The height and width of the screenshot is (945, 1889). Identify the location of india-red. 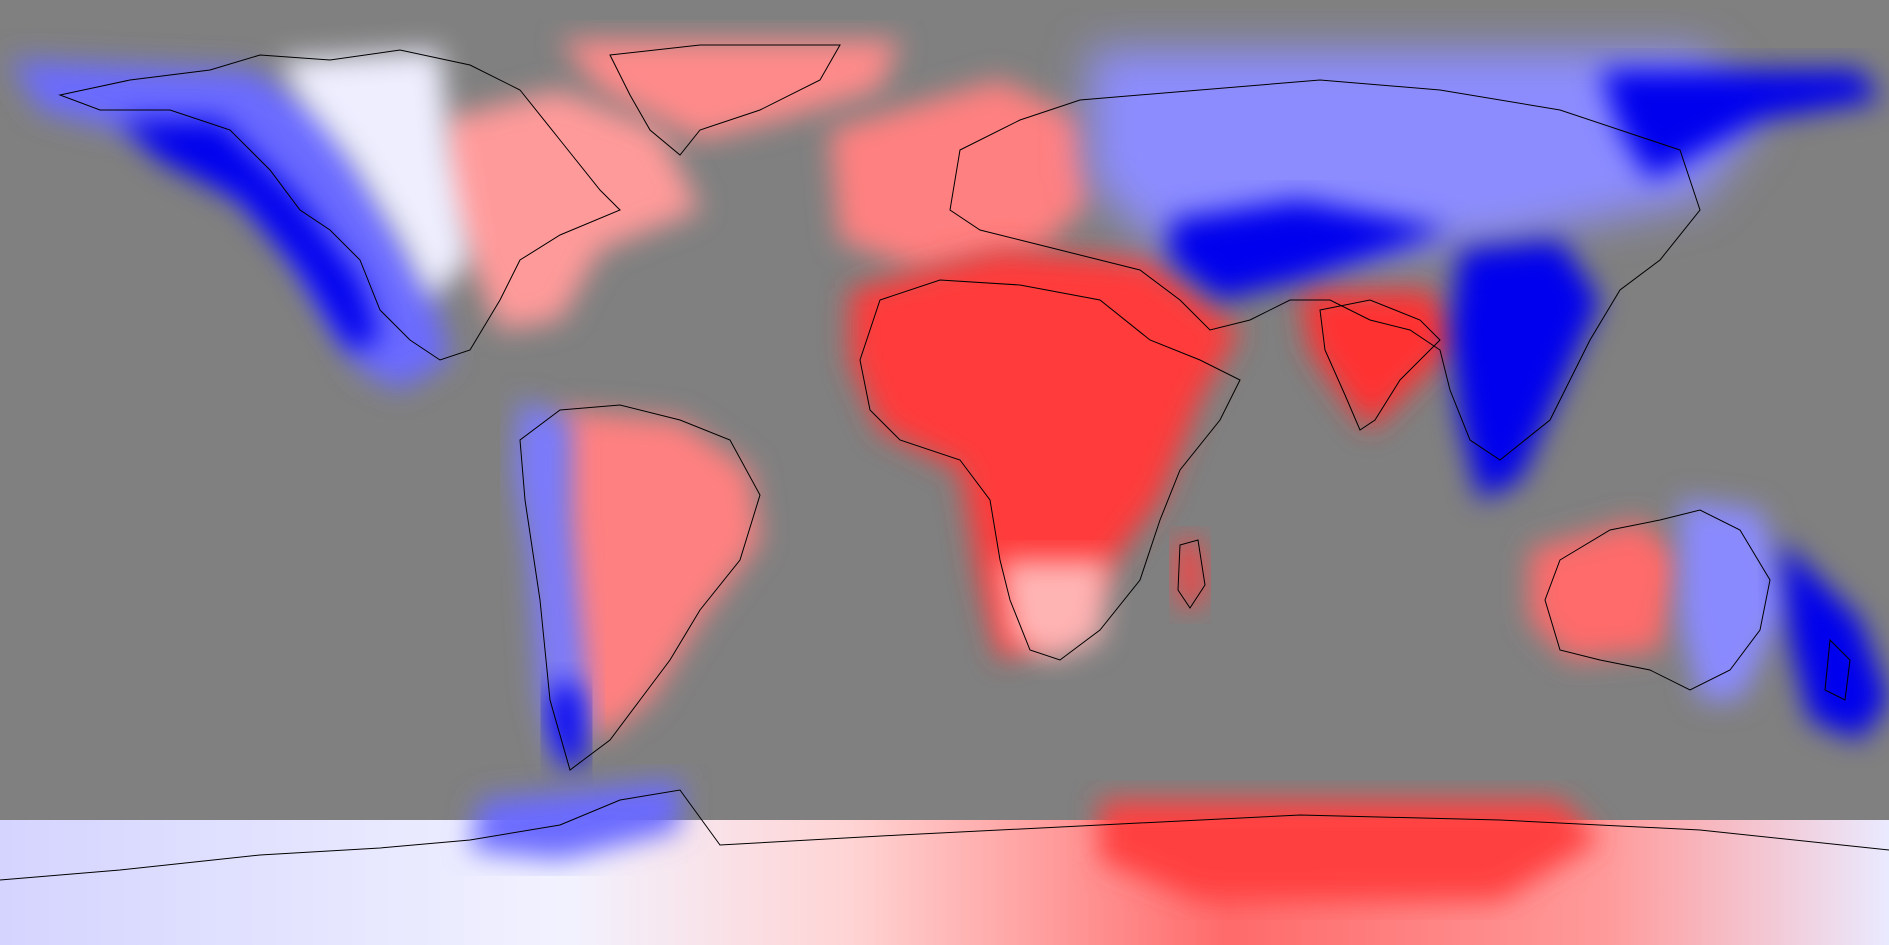
(1380, 360).